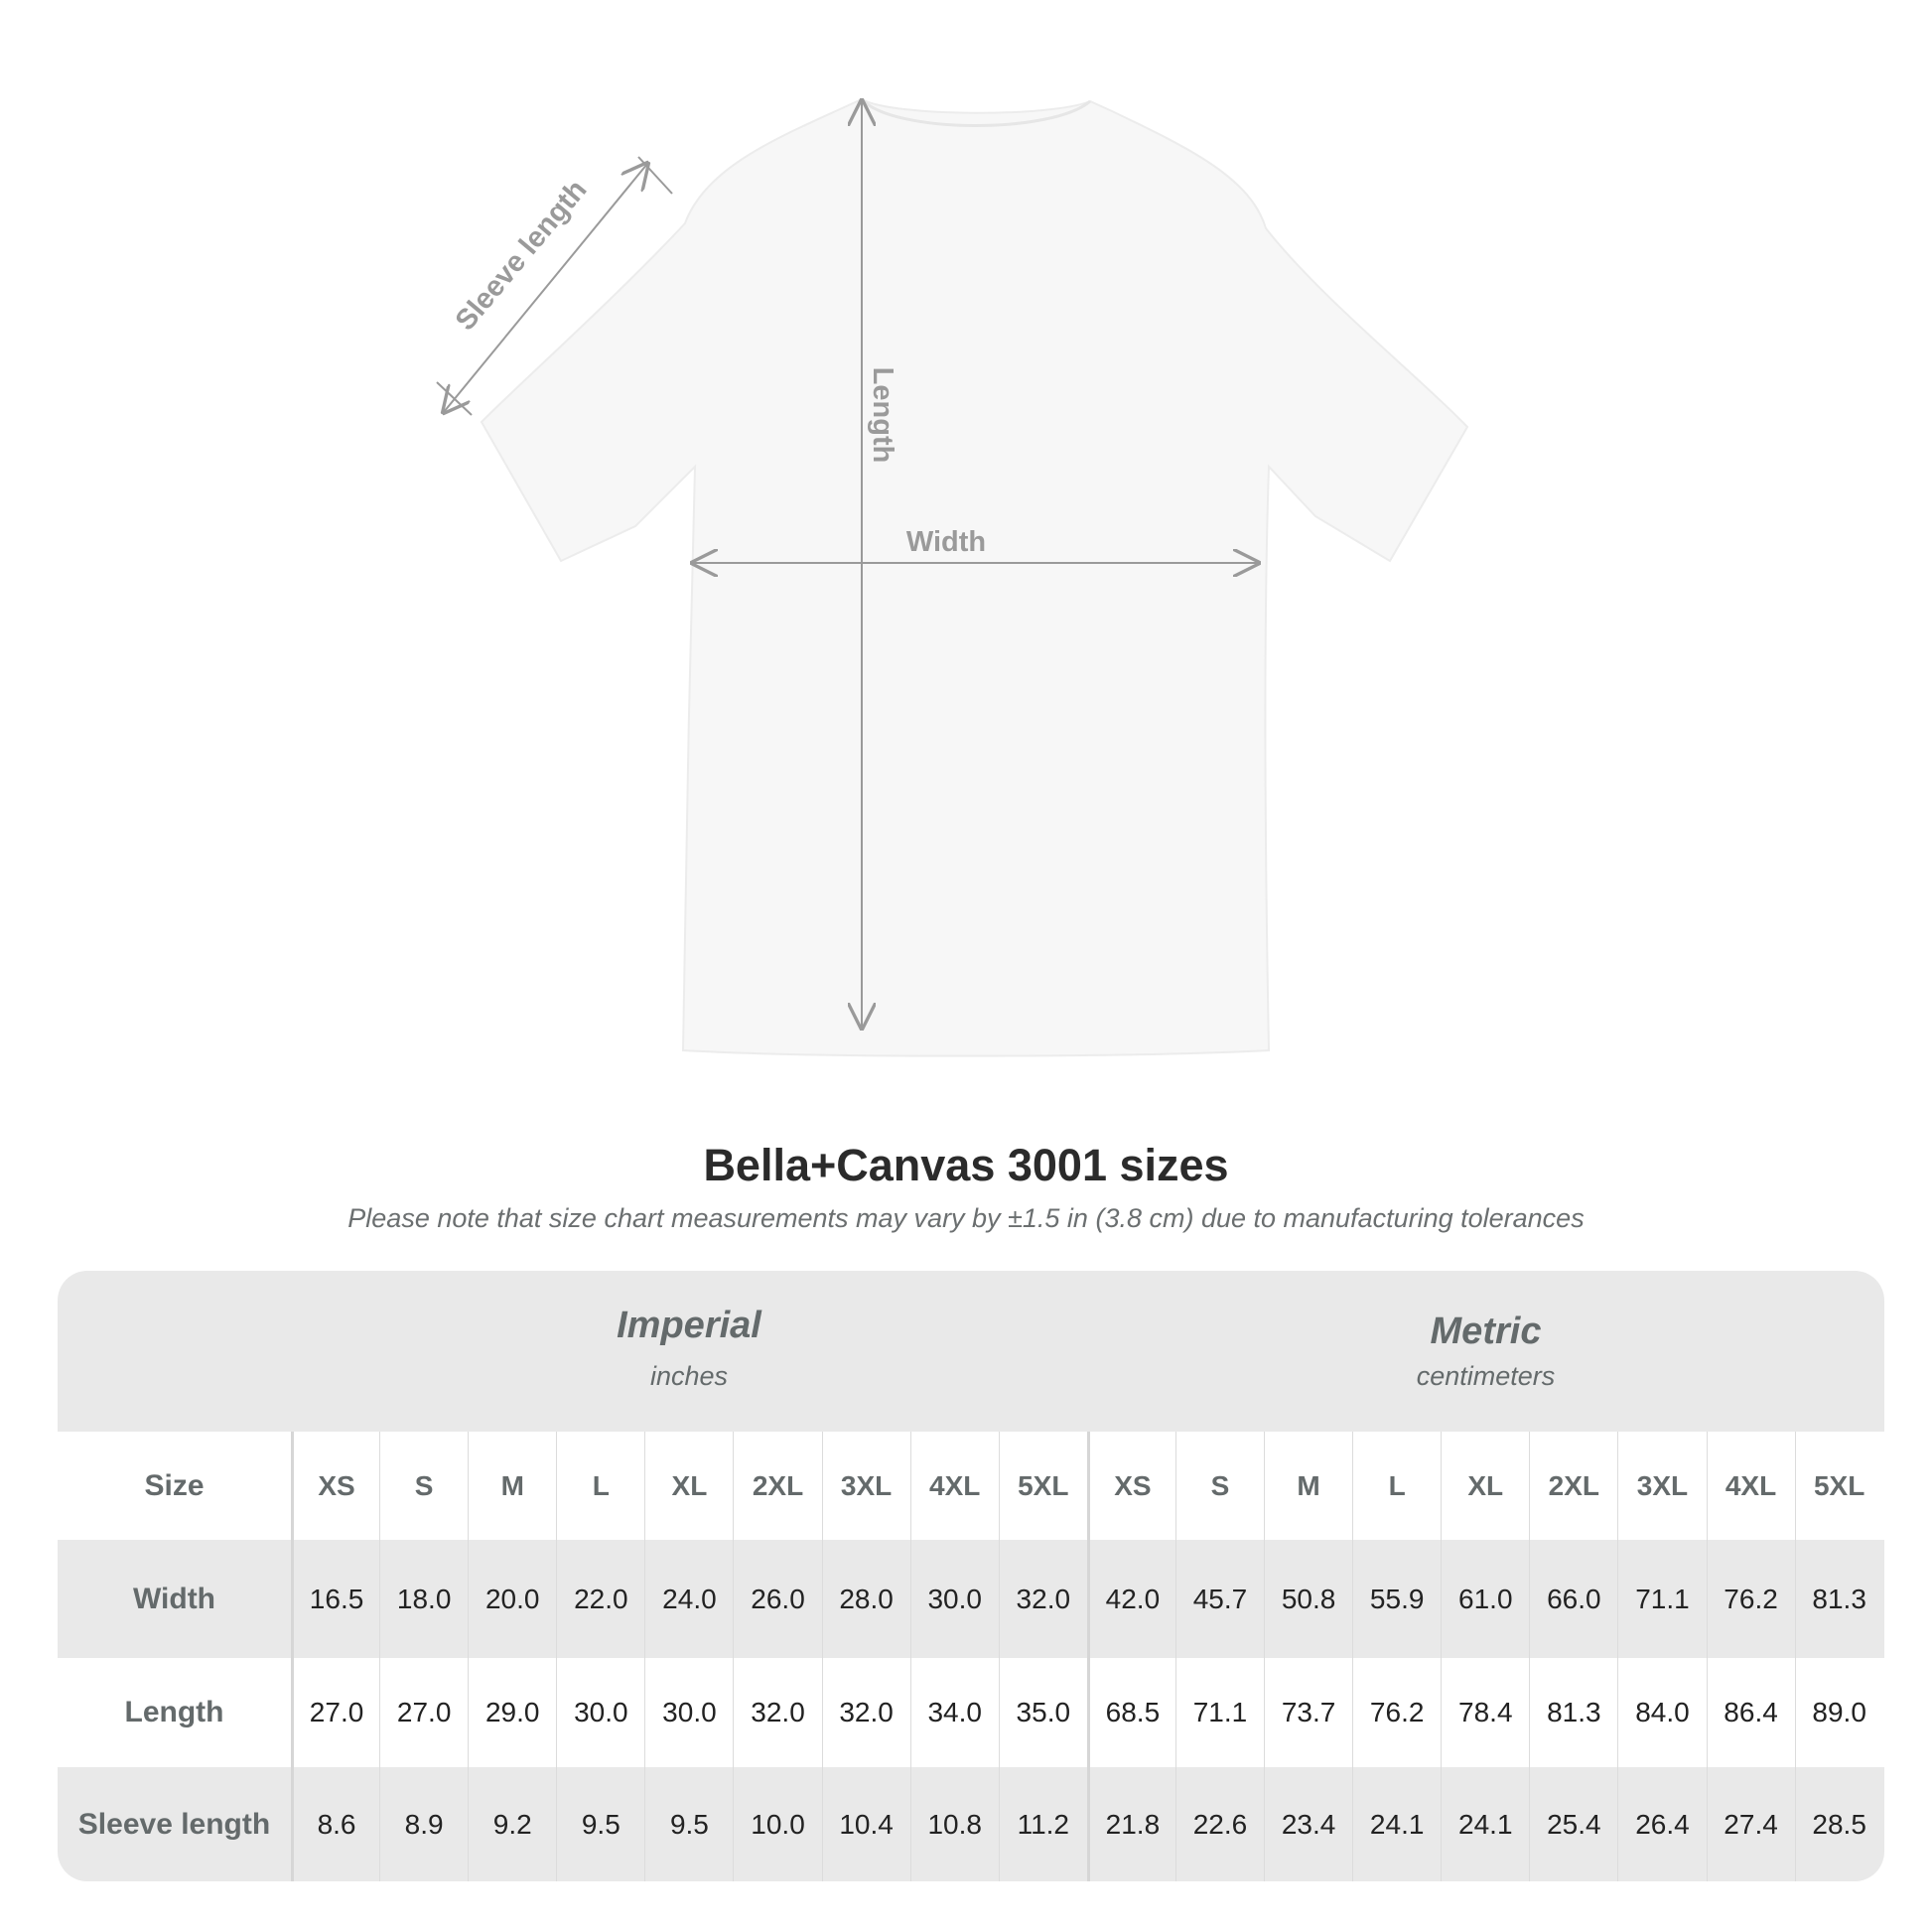 This screenshot has width=1932, height=1932. I want to click on table-cell: 23.4, so click(1308, 1824).